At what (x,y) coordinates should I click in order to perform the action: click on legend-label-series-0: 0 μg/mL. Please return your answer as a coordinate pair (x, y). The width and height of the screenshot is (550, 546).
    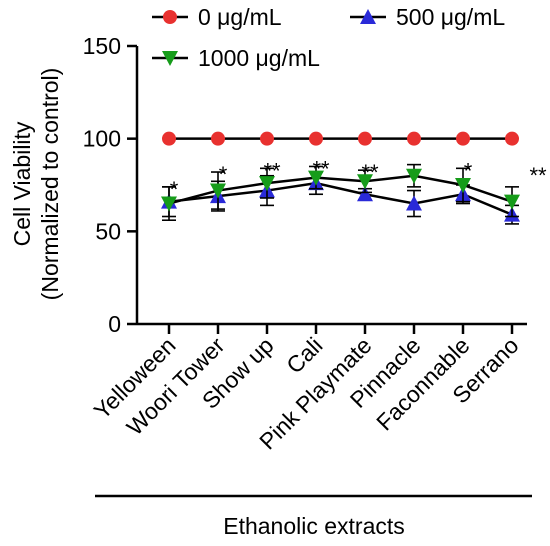
    Looking at the image, I should click on (240, 17).